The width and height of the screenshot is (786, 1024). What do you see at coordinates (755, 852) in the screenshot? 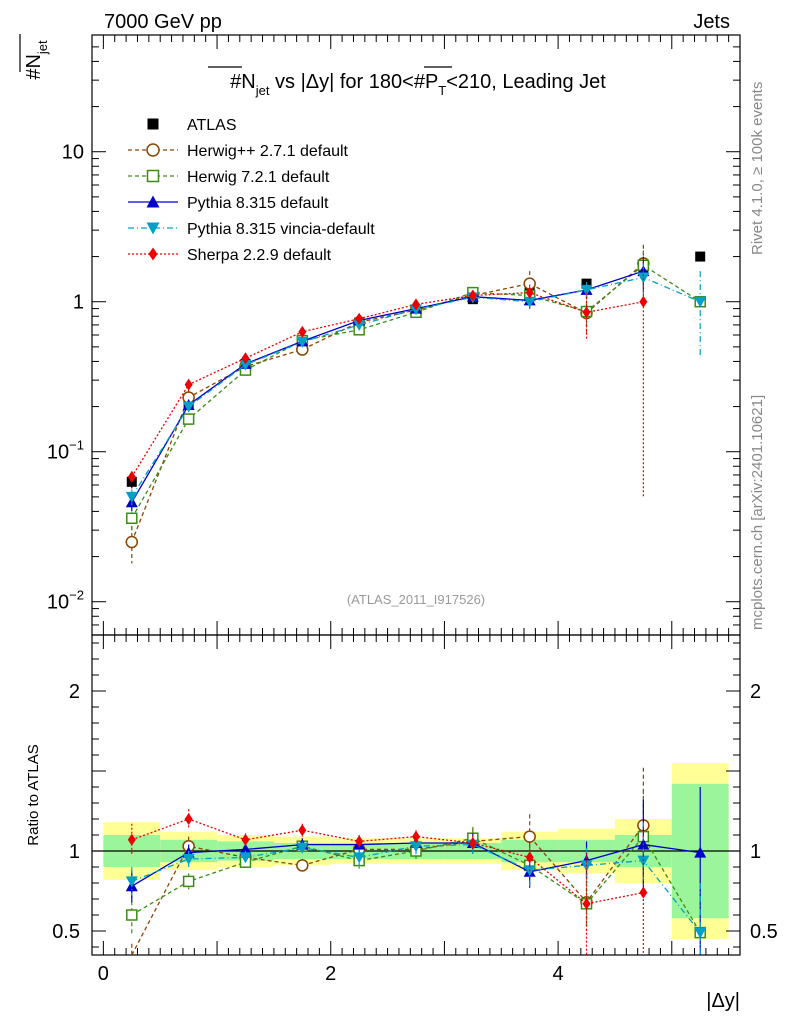
I see `ratio-y-tick-label-right: 1` at bounding box center [755, 852].